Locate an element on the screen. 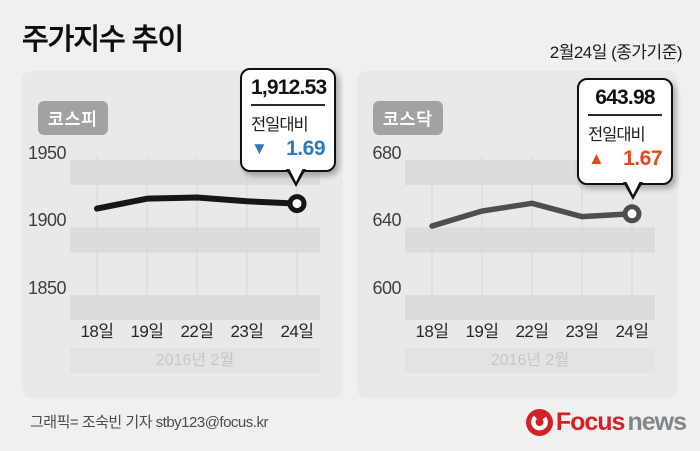 The height and width of the screenshot is (451, 700). kosdaq-x-label: 24일 is located at coordinates (632, 331).